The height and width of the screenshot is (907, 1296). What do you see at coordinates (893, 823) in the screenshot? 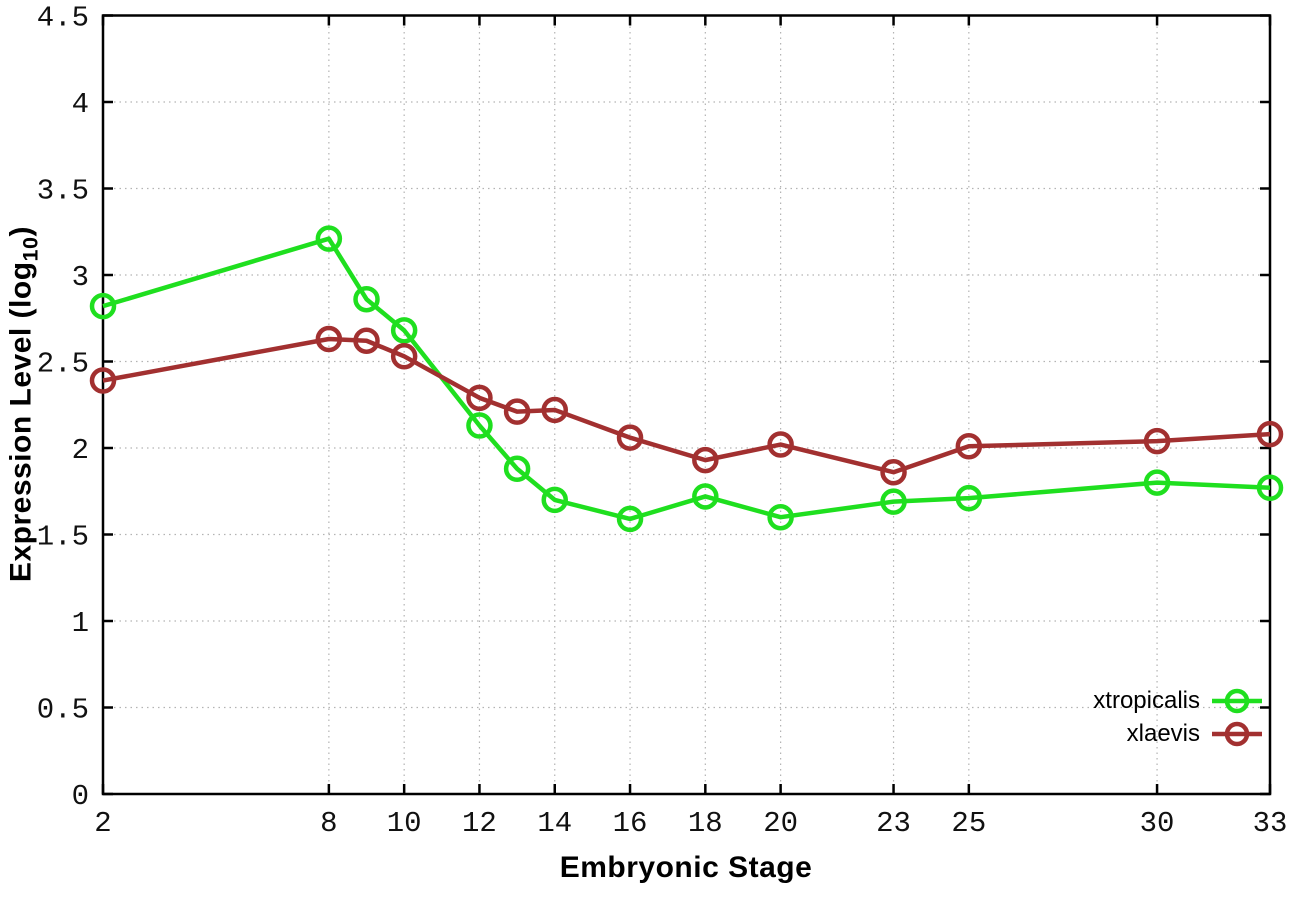
I see `x-tick-label: 23` at bounding box center [893, 823].